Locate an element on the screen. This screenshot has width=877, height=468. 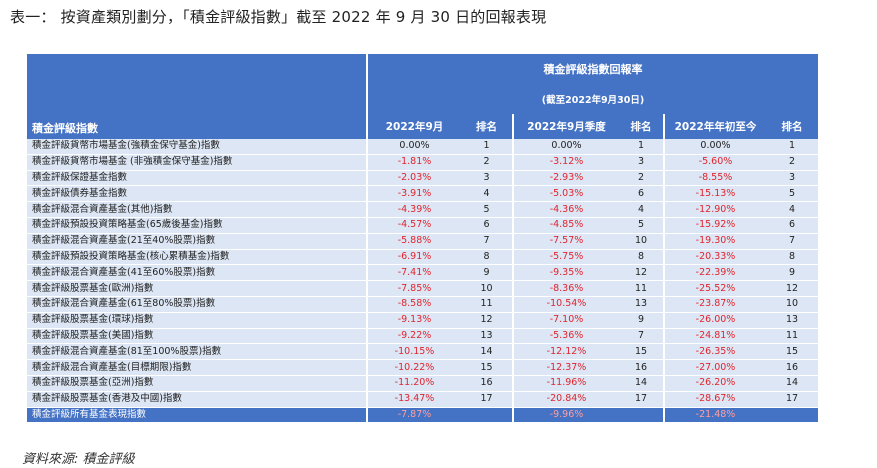
ytd-rank: 4 is located at coordinates (792, 209).